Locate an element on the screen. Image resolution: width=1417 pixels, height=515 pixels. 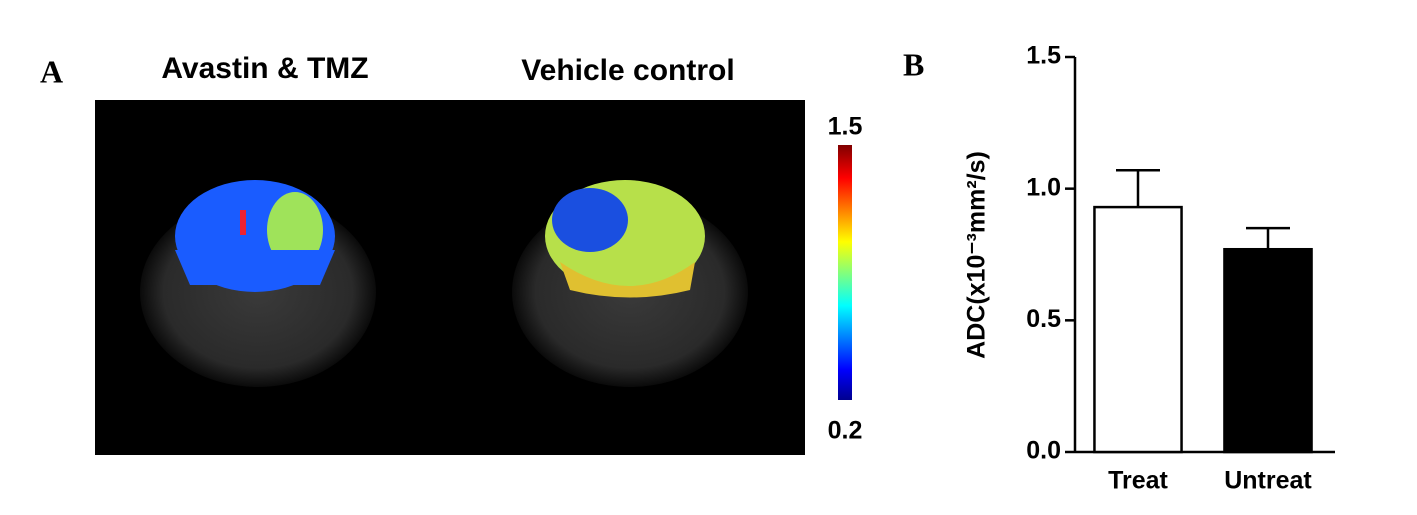
y-tick-label: 0.5 is located at coordinates (1043, 319).